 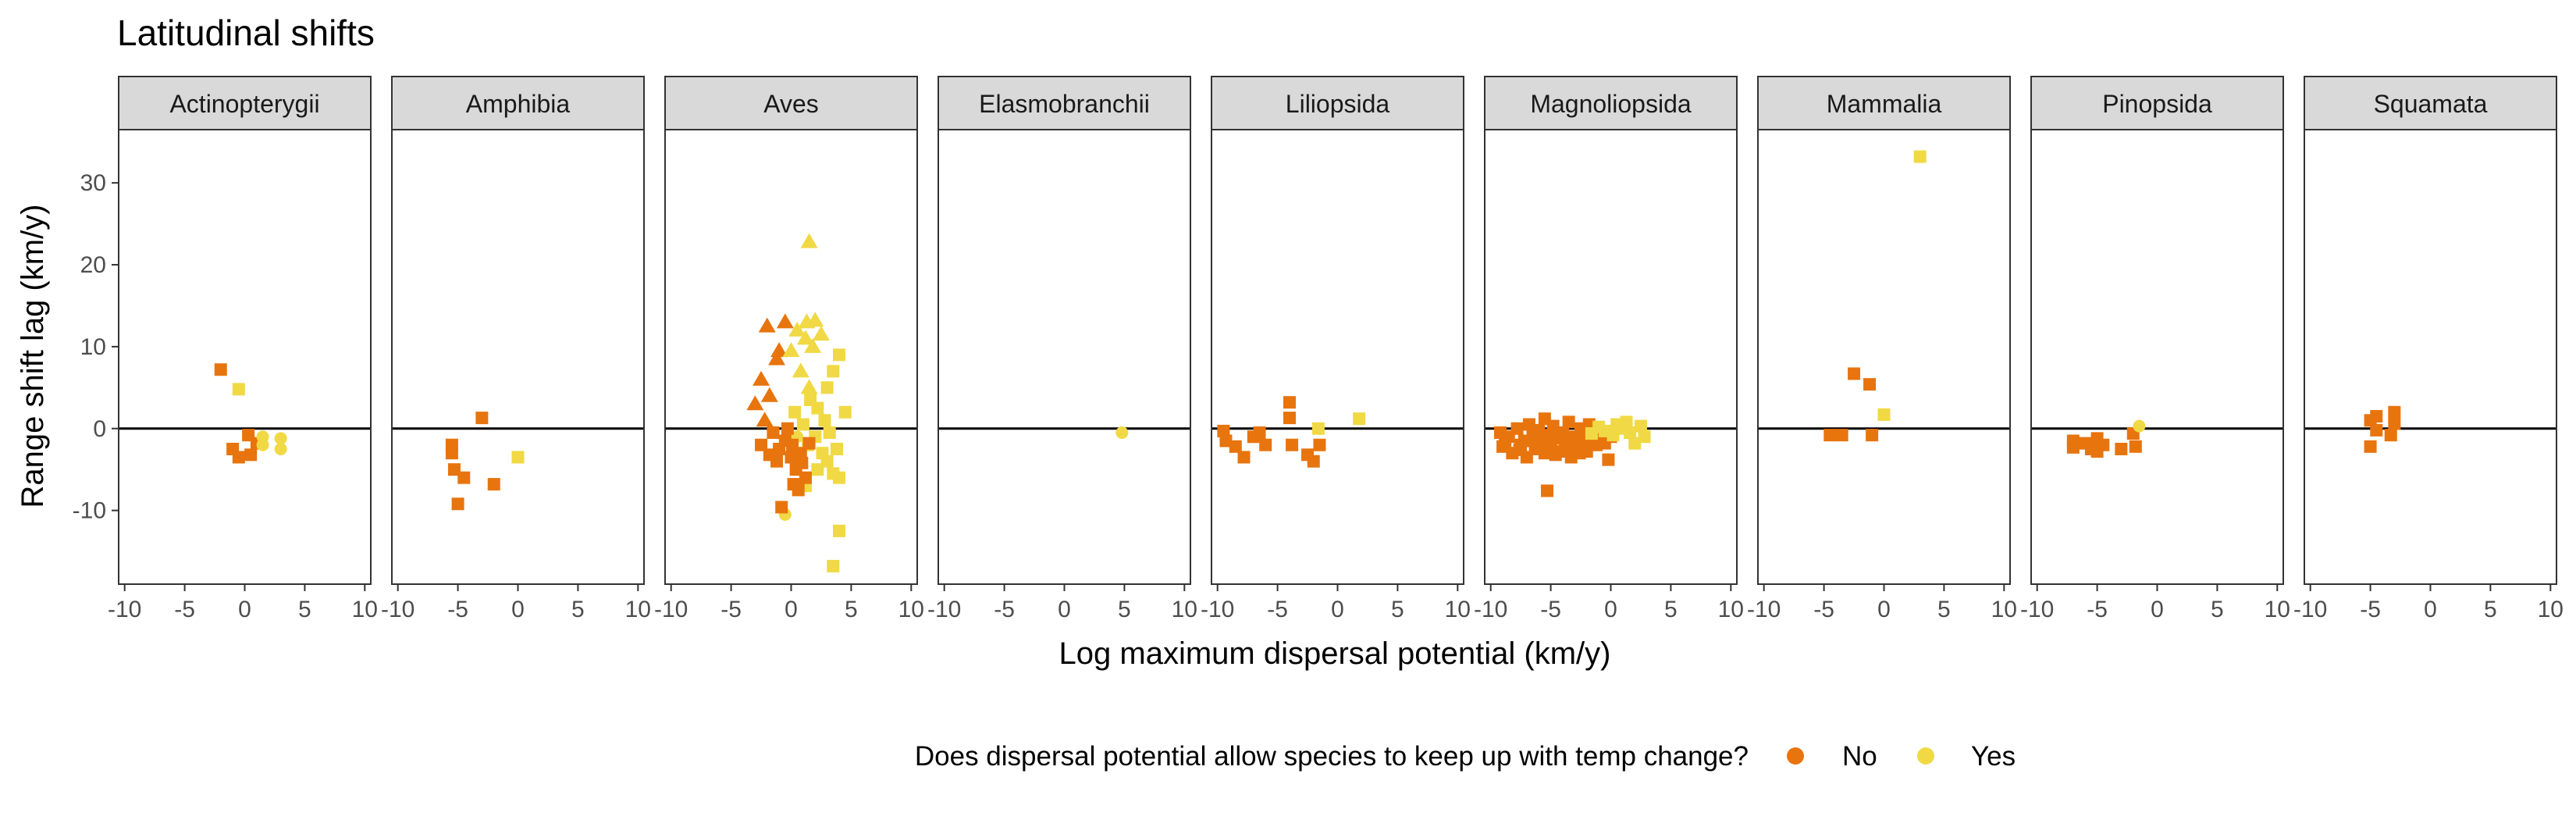 I want to click on chart-title: Latitudinal shifts, so click(x=246, y=32).